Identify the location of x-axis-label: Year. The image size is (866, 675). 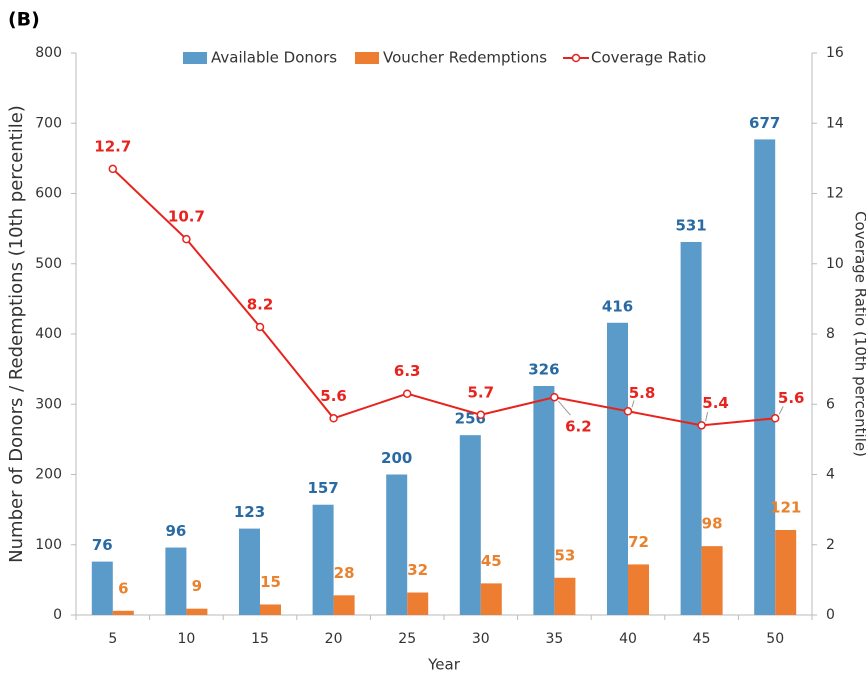
(444, 665).